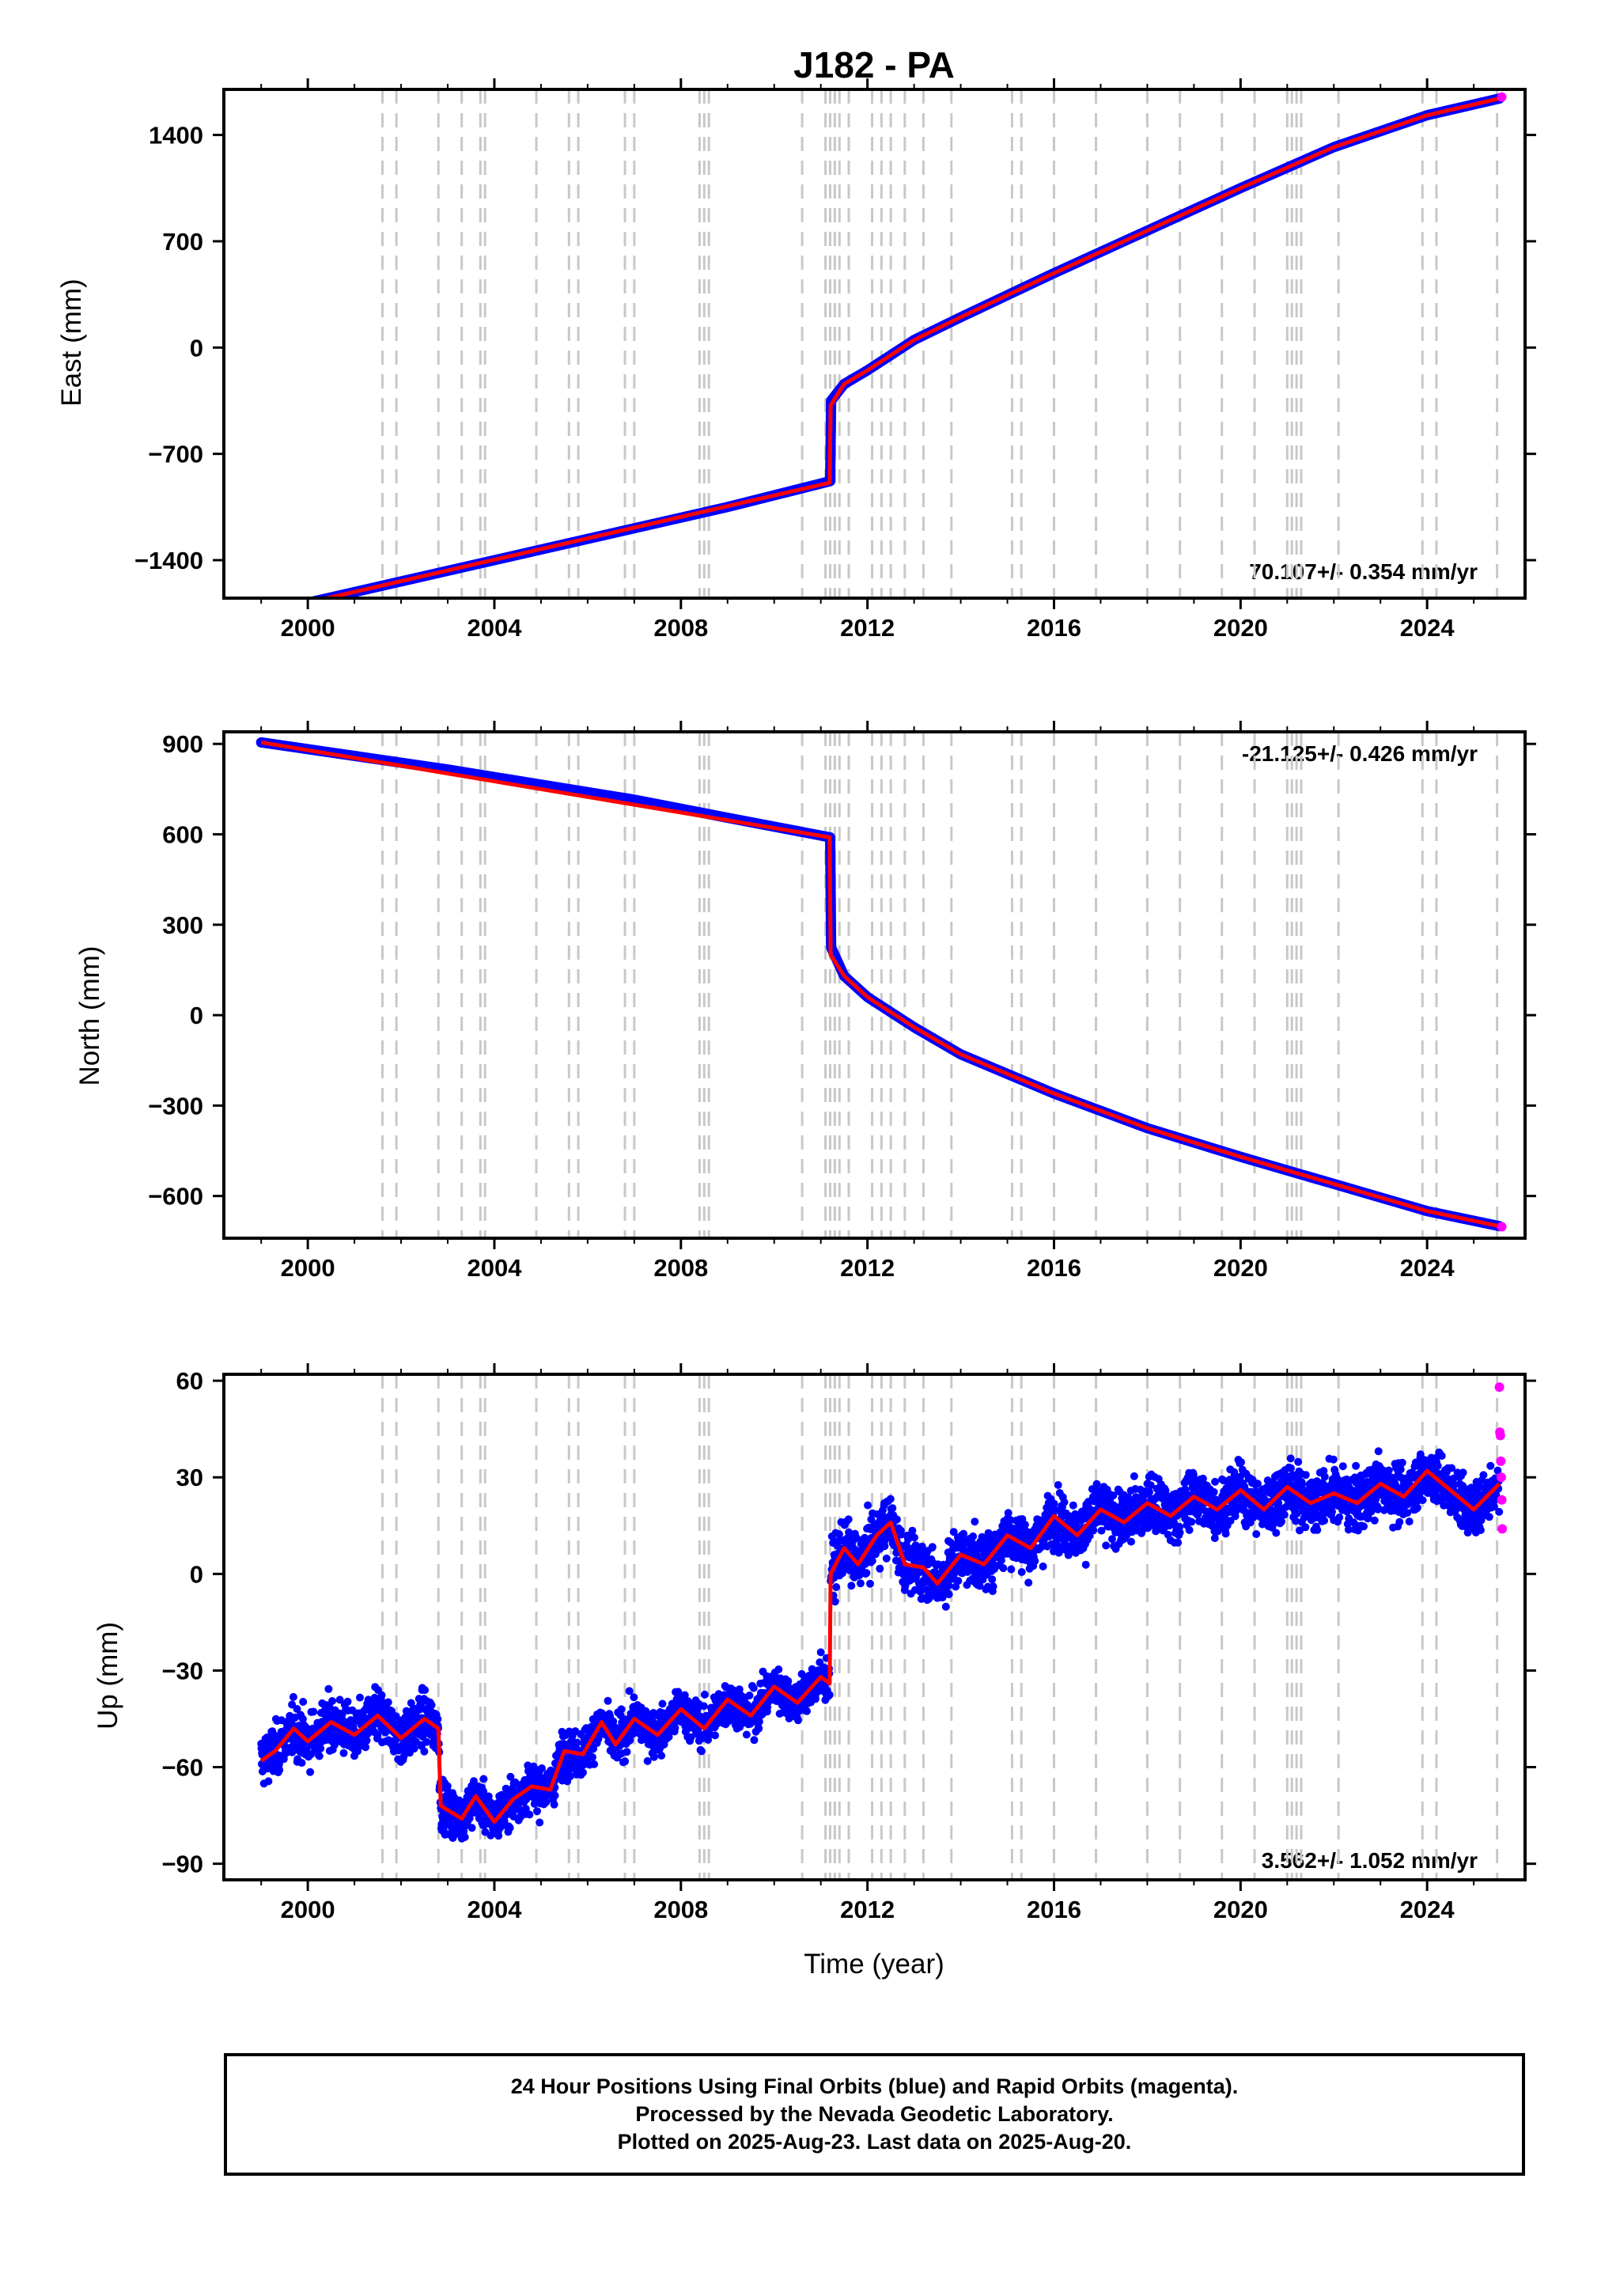 The width and height of the screenshot is (1601, 2296). Describe the element at coordinates (182, 1865) in the screenshot. I see `y-tick-label: −90` at that location.